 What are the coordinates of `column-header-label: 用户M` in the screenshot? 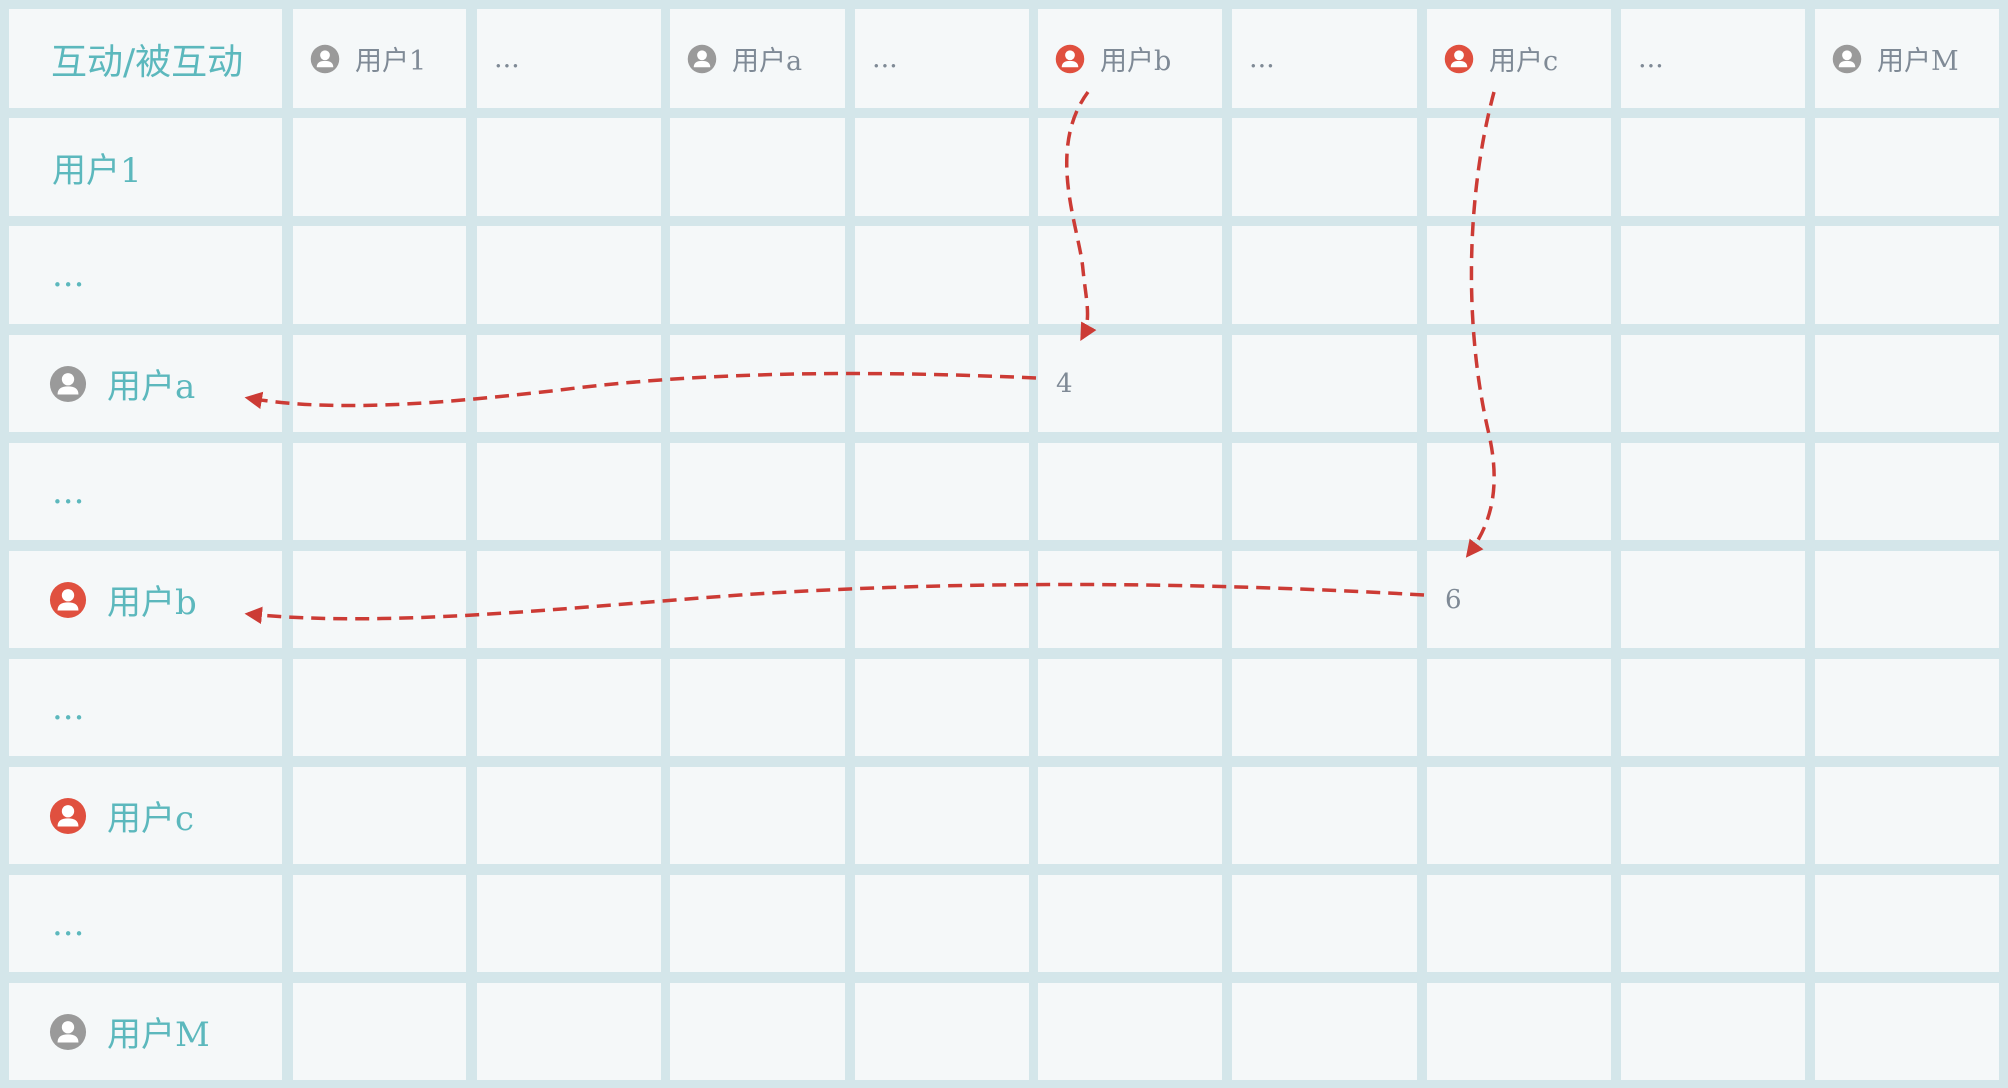 It's located at (1918, 61).